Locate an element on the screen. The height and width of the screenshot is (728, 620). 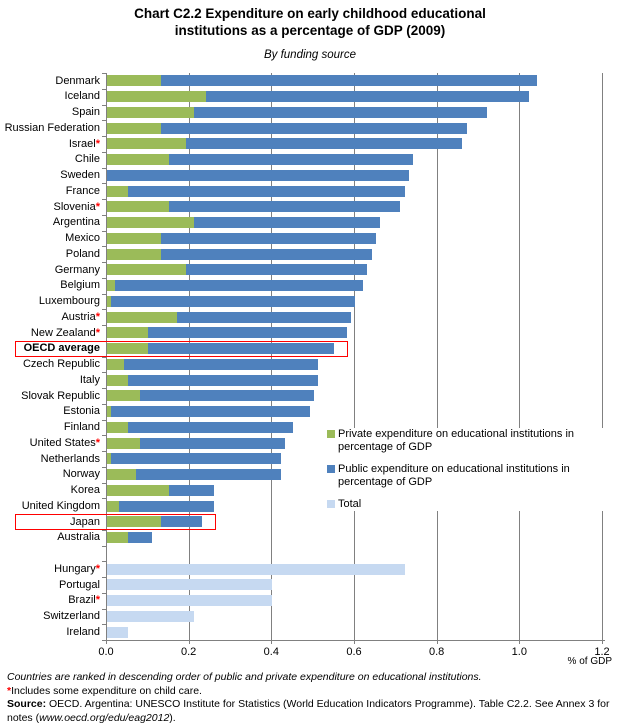
highlight-box is located at coordinates (116, 522).